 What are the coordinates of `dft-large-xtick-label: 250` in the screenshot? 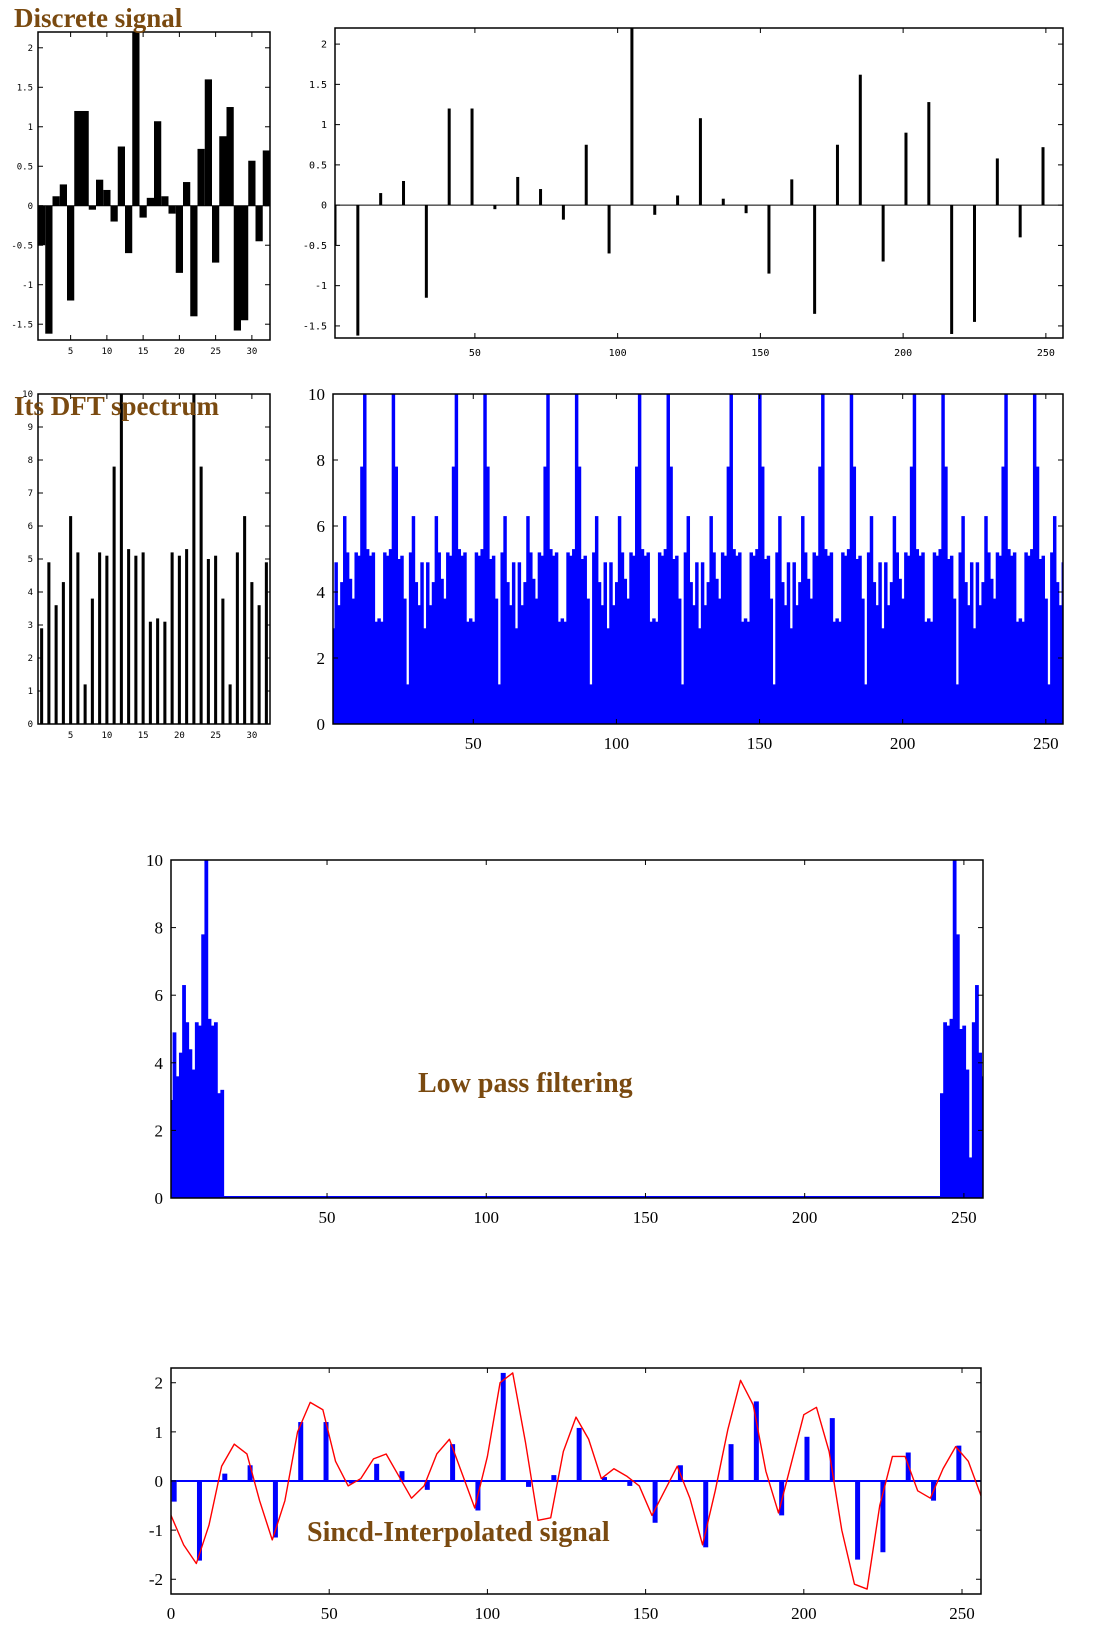 It's located at (1046, 743).